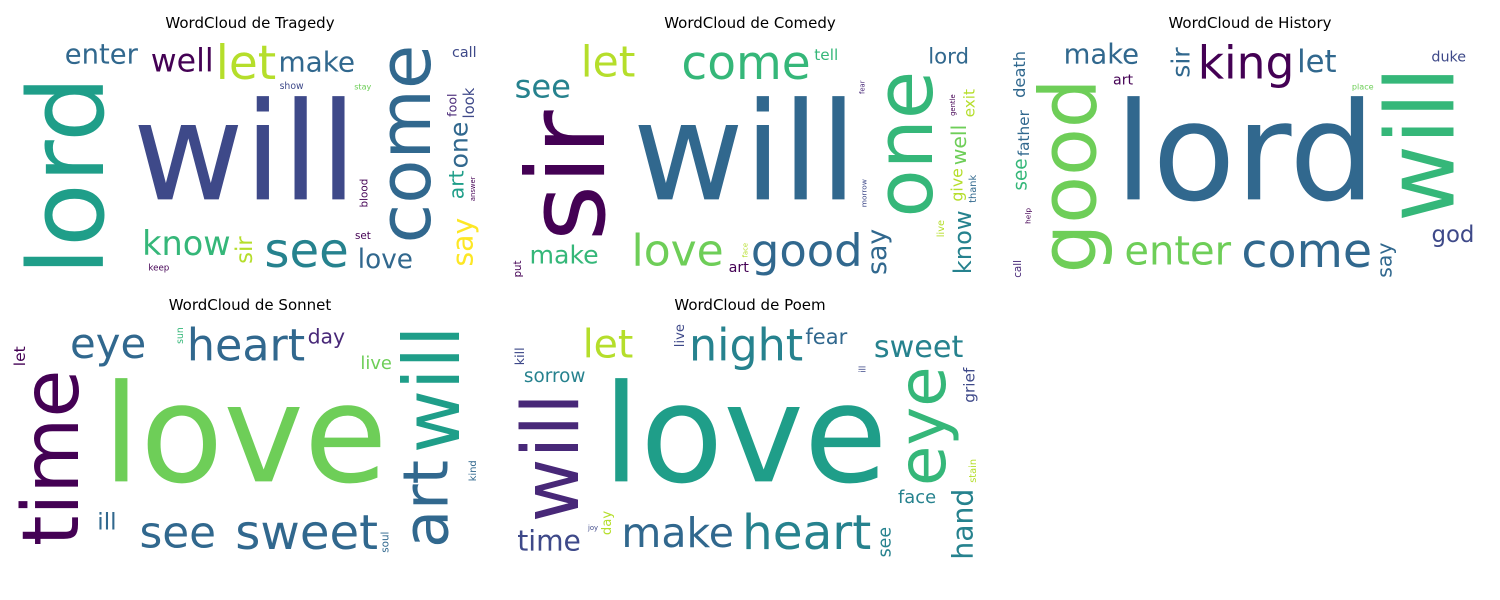 The image size is (1500, 600). What do you see at coordinates (1019, 74) in the screenshot?
I see `word-death: death` at bounding box center [1019, 74].